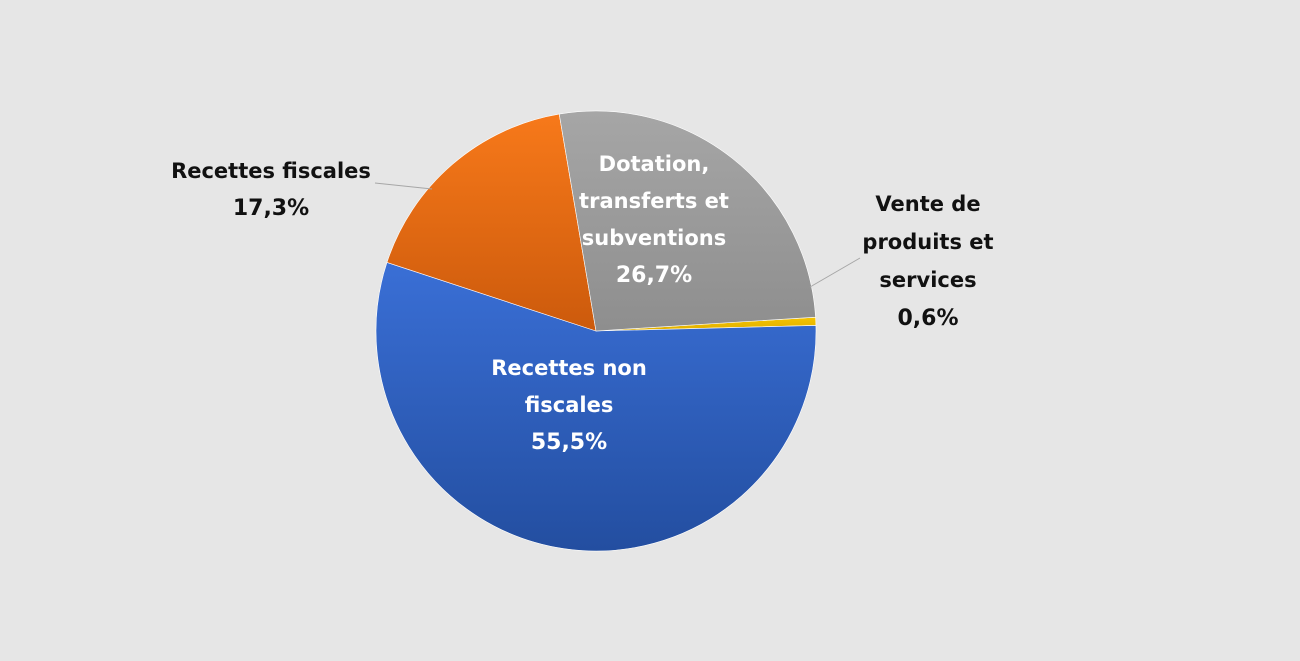 The image size is (1300, 661). Describe the element at coordinates (654, 275) in the screenshot. I see `data-label-value: 26,7%` at that location.